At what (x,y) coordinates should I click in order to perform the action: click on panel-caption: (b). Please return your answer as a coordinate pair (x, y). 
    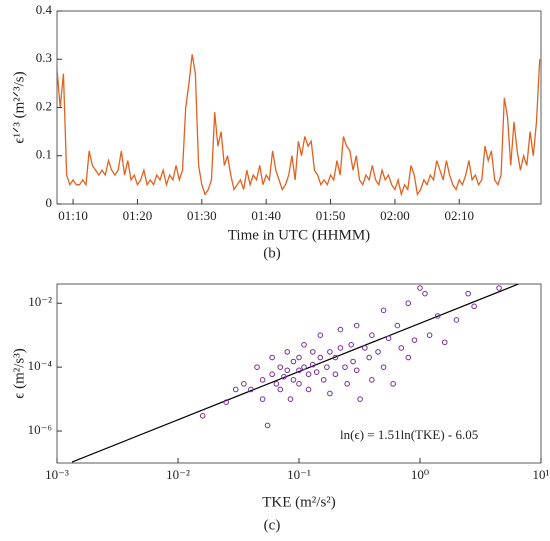
    Looking at the image, I should click on (272, 253).